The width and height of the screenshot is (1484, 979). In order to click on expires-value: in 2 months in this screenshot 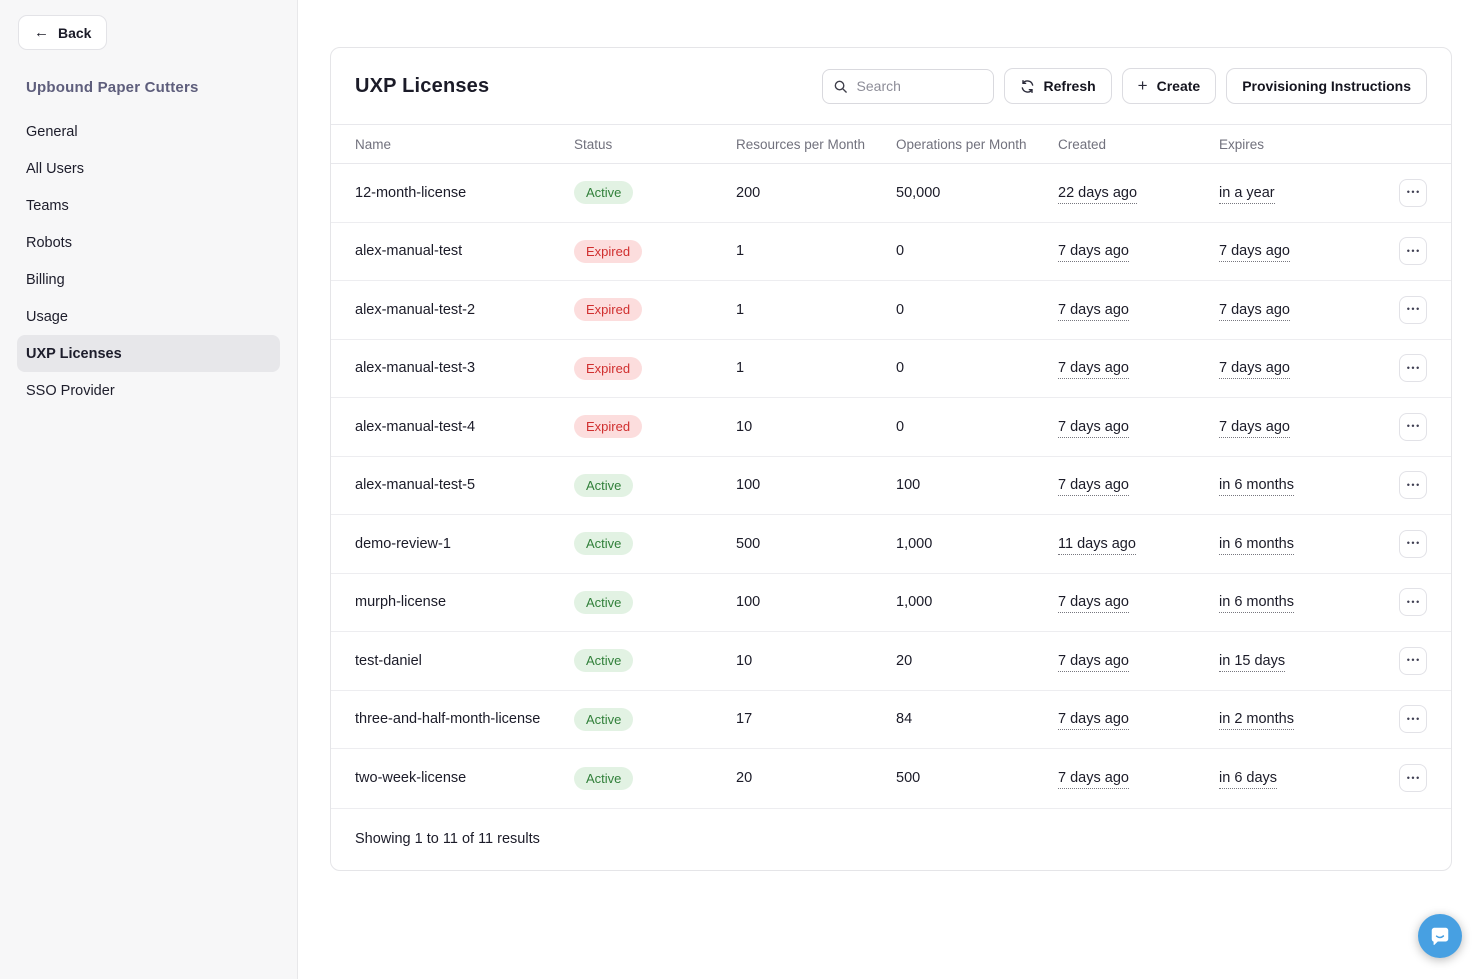, I will do `click(1256, 721)`.